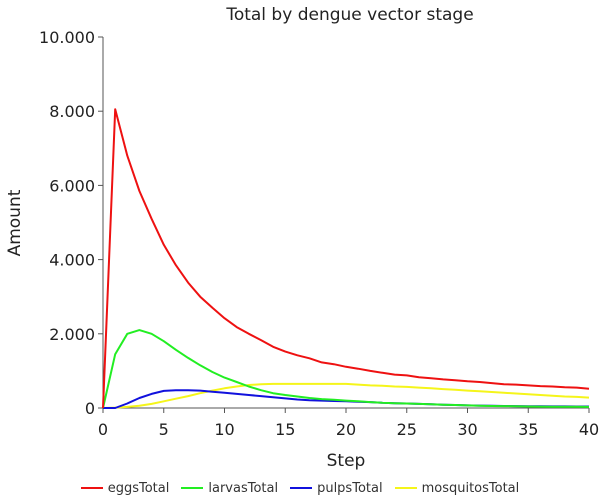  I want to click on x-tick-label: 5, so click(164, 429).